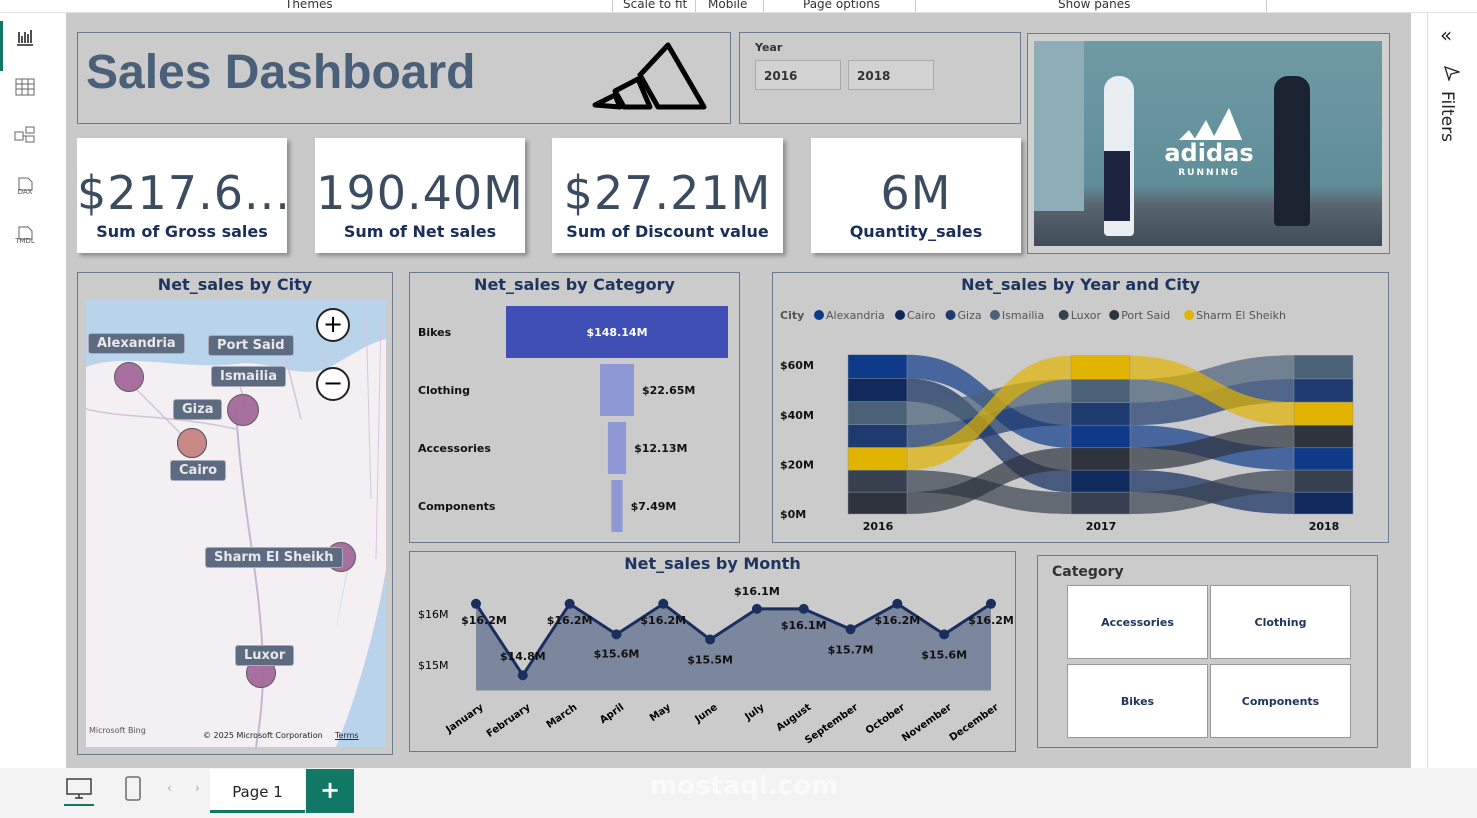  Describe the element at coordinates (333, 384) in the screenshot. I see `map-zoom-out-button: −` at that location.